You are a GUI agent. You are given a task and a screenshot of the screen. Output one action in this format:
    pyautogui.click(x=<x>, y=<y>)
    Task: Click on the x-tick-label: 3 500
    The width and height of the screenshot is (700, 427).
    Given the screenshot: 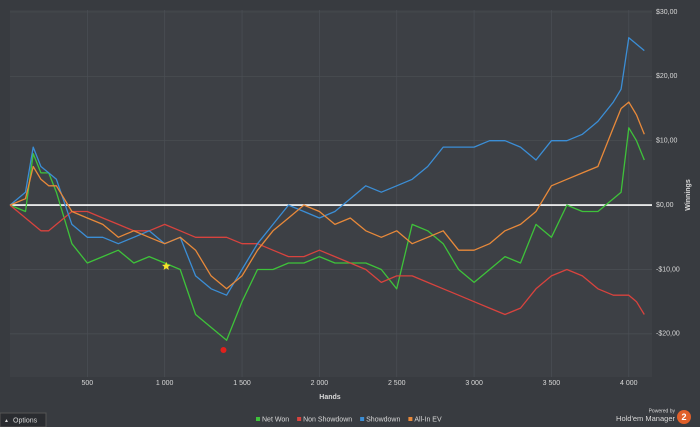 What is the action you would take?
    pyautogui.click(x=552, y=383)
    